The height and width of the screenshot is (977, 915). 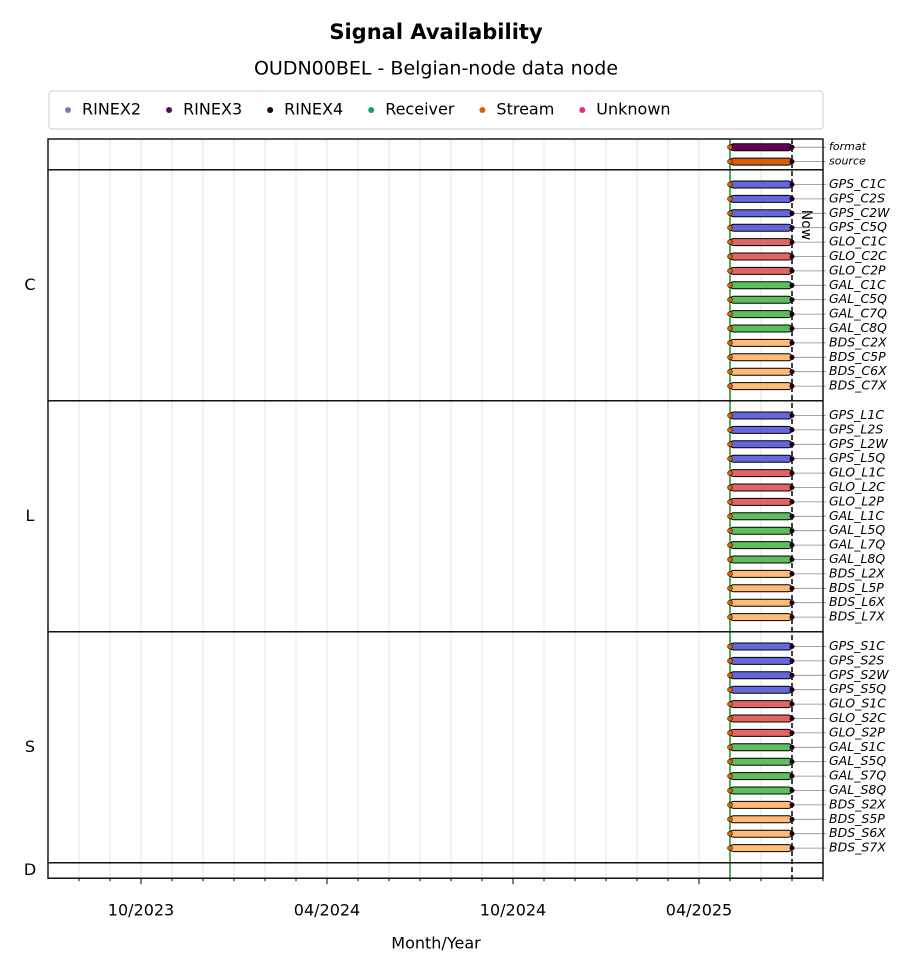 What do you see at coordinates (858, 385) in the screenshot?
I see `row-label: BDS_C7X` at bounding box center [858, 385].